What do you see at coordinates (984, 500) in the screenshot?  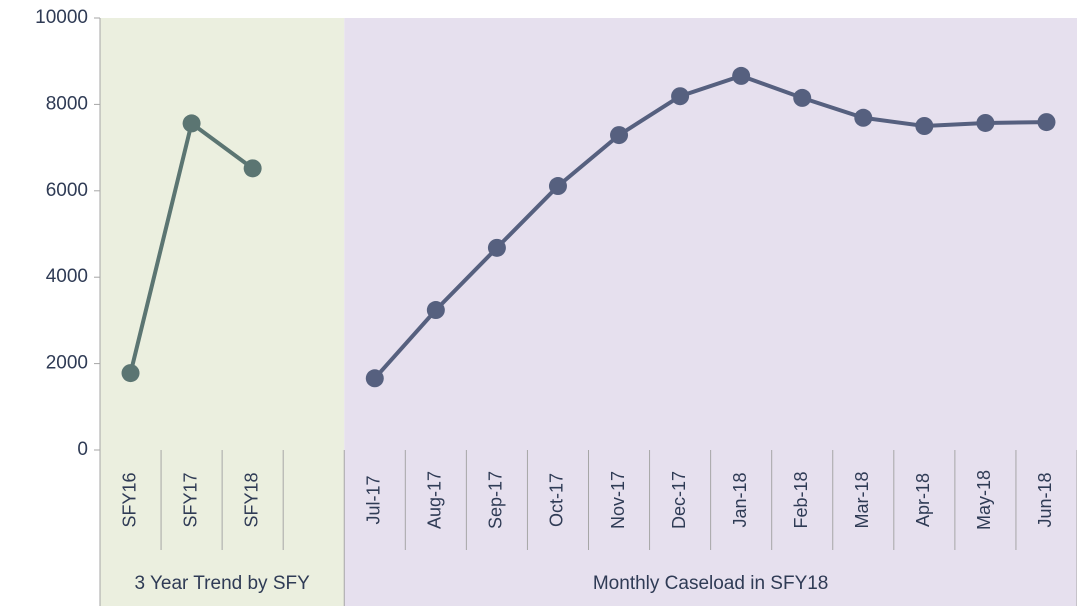 I see `x-tick-label: May-18` at bounding box center [984, 500].